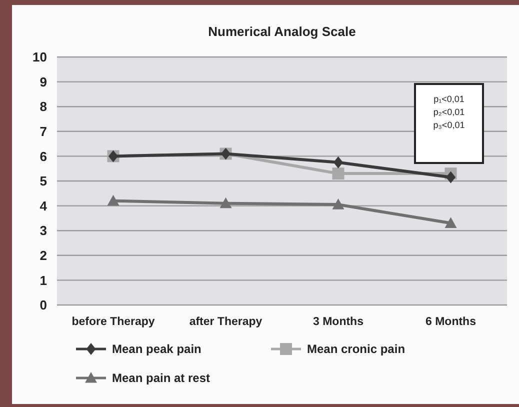  Describe the element at coordinates (43, 131) in the screenshot. I see `y-tick-label: 7` at that location.